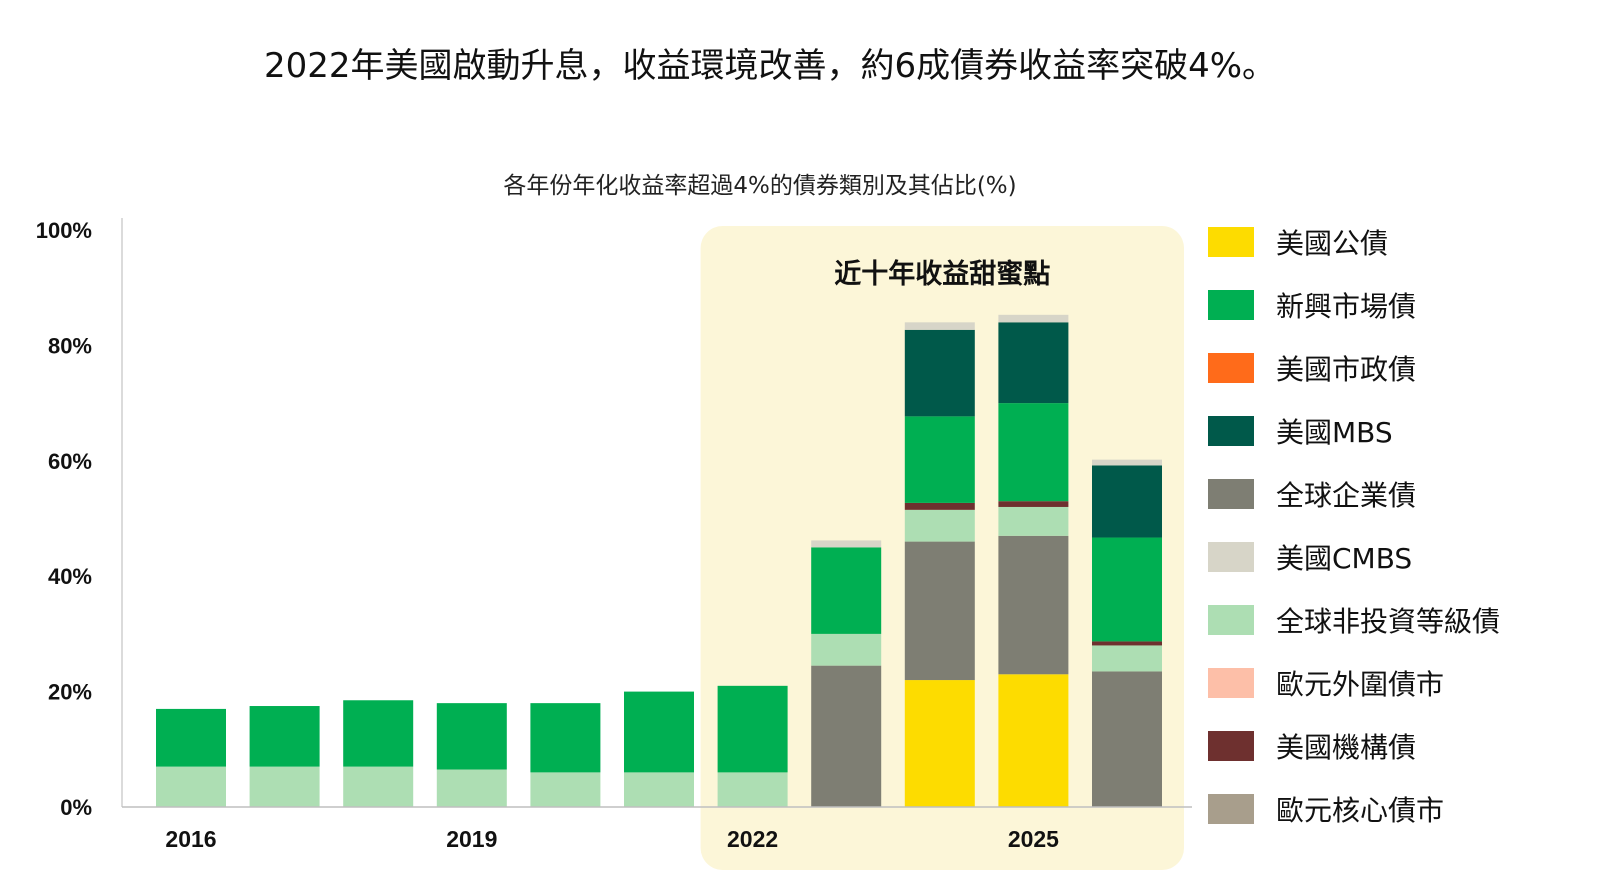 This screenshot has height=880, width=1600. Describe the element at coordinates (1360, 684) in the screenshot. I see `legend-label: 歐元外圍債市` at that location.